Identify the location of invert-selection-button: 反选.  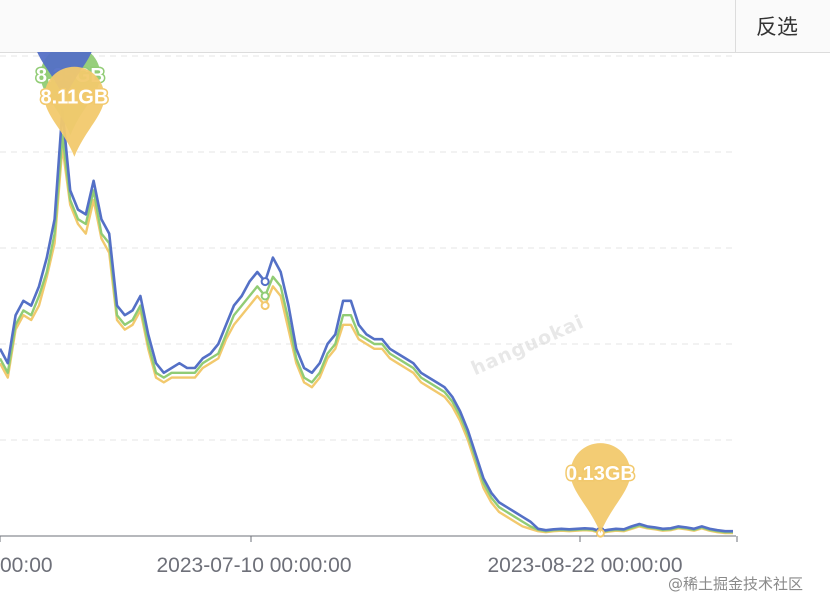
(782, 26).